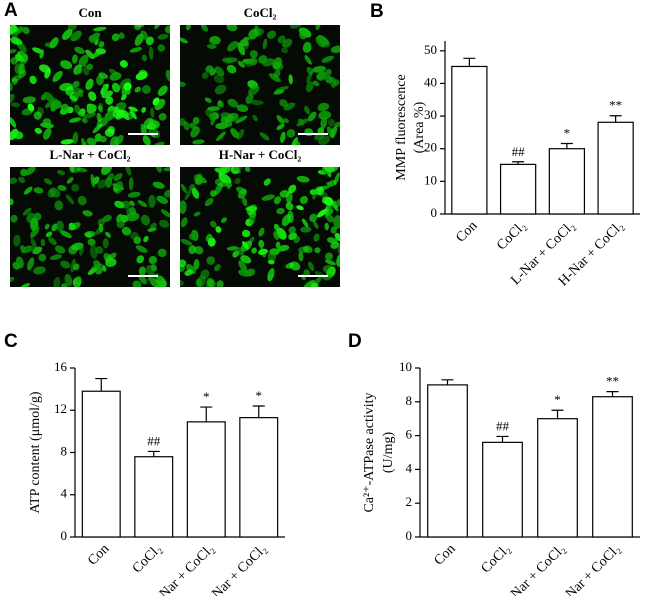 This screenshot has width=650, height=596. What do you see at coordinates (154, 440) in the screenshot?
I see `significance: ##` at bounding box center [154, 440].